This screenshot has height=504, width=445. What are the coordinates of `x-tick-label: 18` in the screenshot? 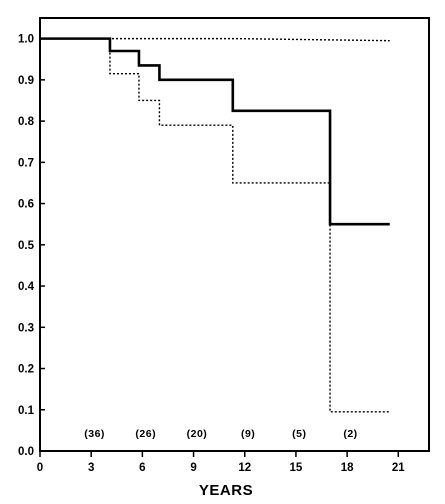 It's located at (347, 468).